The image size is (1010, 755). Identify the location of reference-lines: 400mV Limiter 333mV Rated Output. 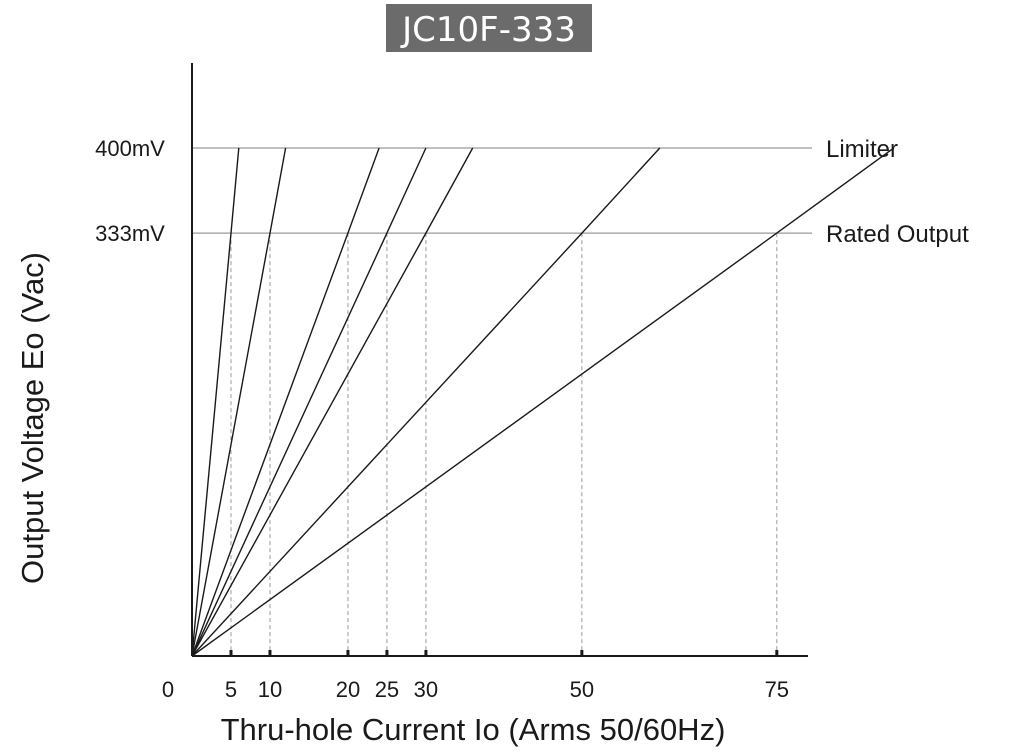
(532, 192).